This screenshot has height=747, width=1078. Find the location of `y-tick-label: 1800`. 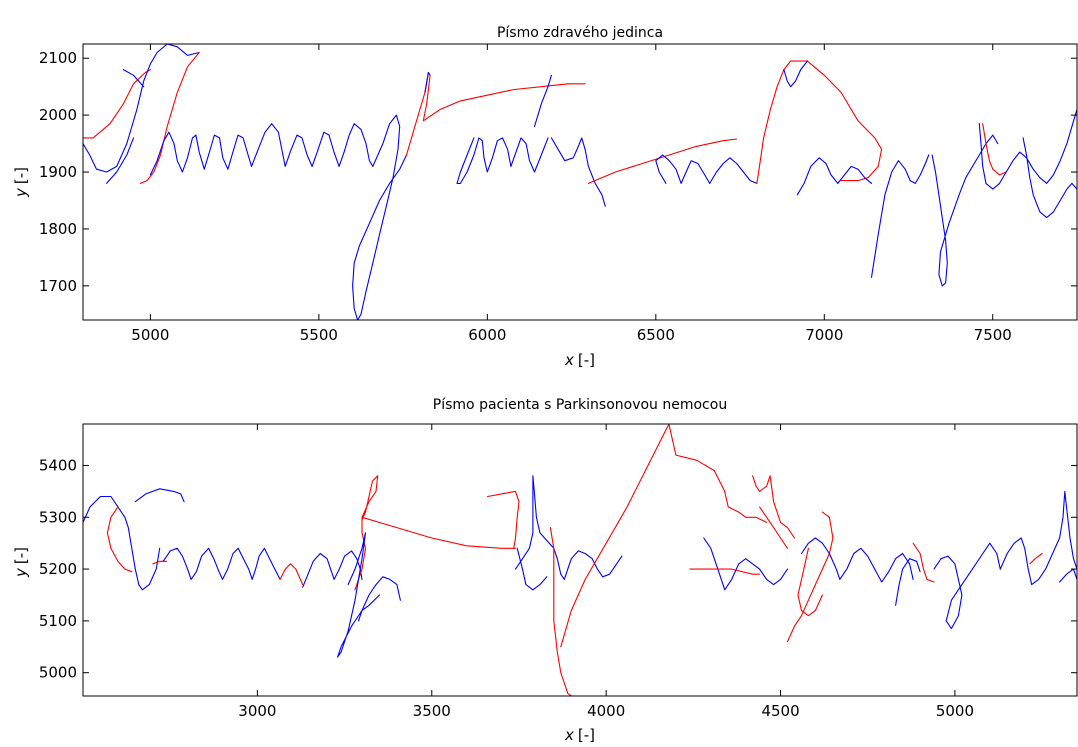

y-tick-label: 1800 is located at coordinates (58, 229).